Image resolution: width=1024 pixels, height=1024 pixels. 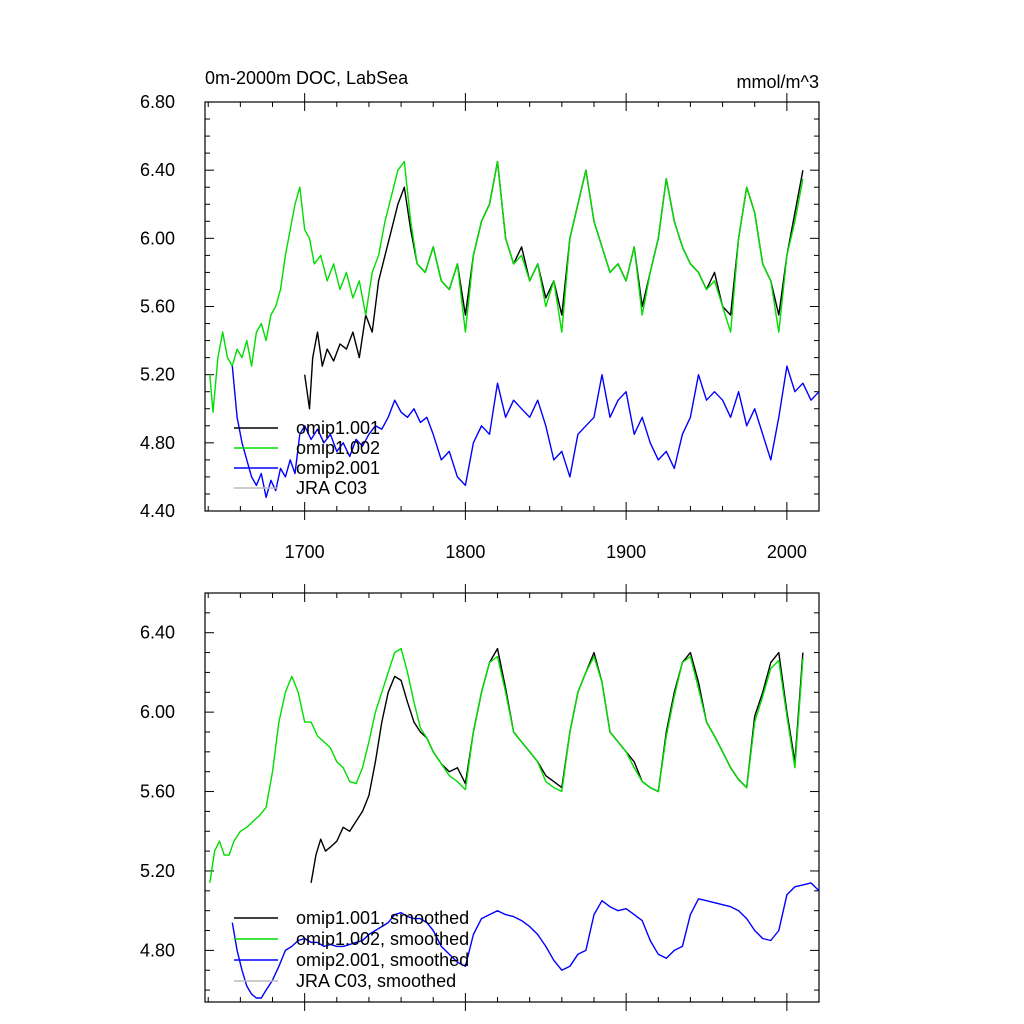 I want to click on y-tick-label: 6.80, so click(x=157, y=102).